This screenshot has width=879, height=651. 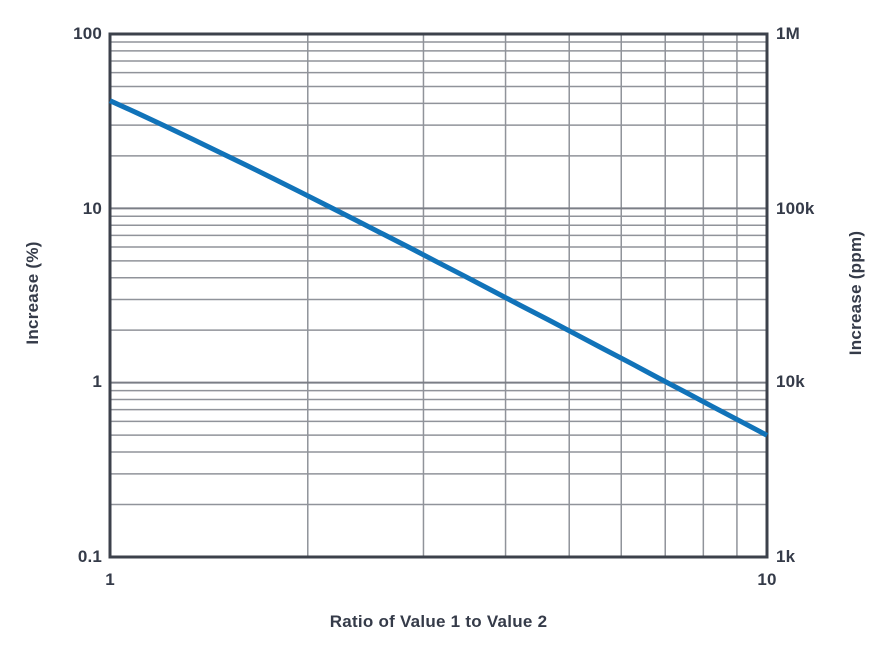 What do you see at coordinates (795, 208) in the screenshot?
I see `y-tick-right-100k: 100k` at bounding box center [795, 208].